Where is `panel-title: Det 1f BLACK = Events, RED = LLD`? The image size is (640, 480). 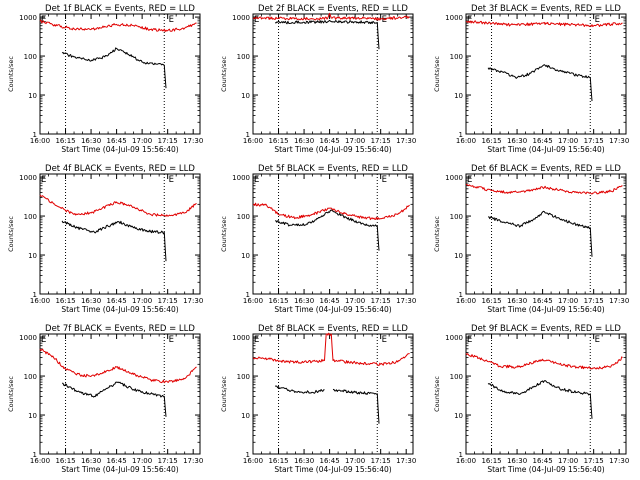 panel-title: Det 1f BLACK = Events, RED = LLD is located at coordinates (120, 9).